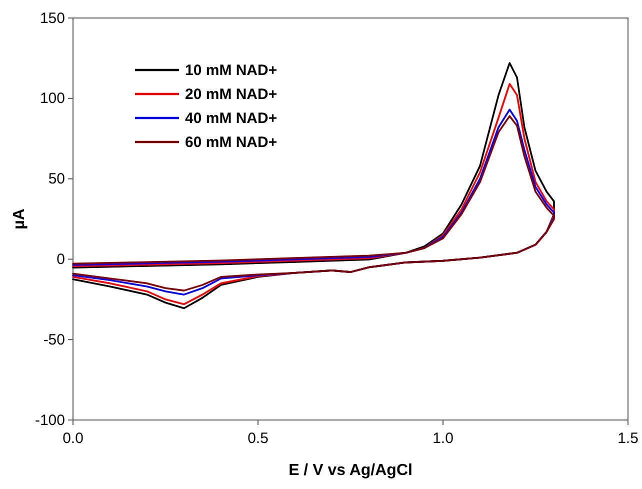 This screenshot has height=489, width=642. What do you see at coordinates (56, 179) in the screenshot?
I see `y-tick-label: 50` at bounding box center [56, 179].